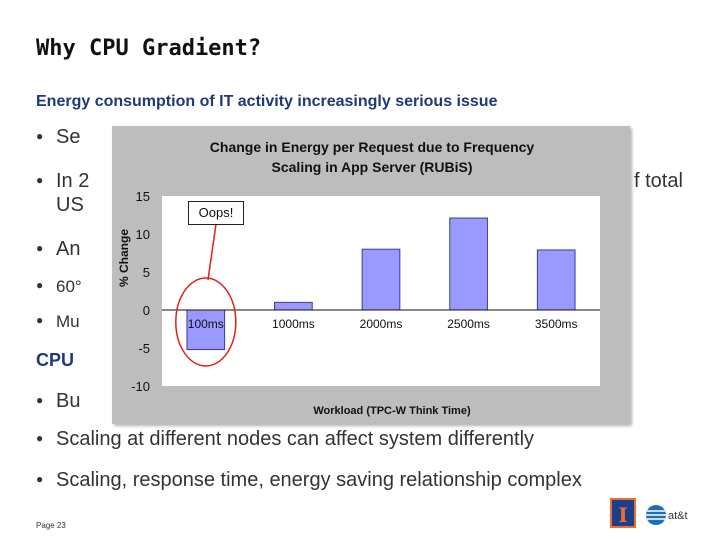 The image size is (720, 540). I want to click on page-number: Page 23, so click(51, 525).